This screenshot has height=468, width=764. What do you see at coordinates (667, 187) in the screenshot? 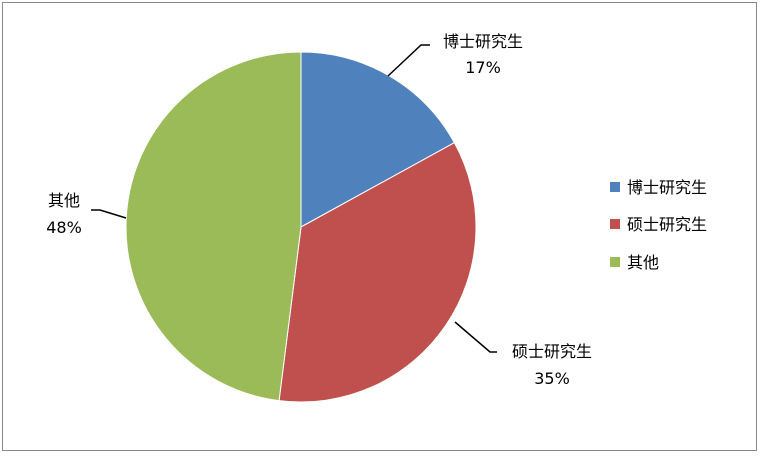
I see `legend-label: 博士研究生` at bounding box center [667, 187].